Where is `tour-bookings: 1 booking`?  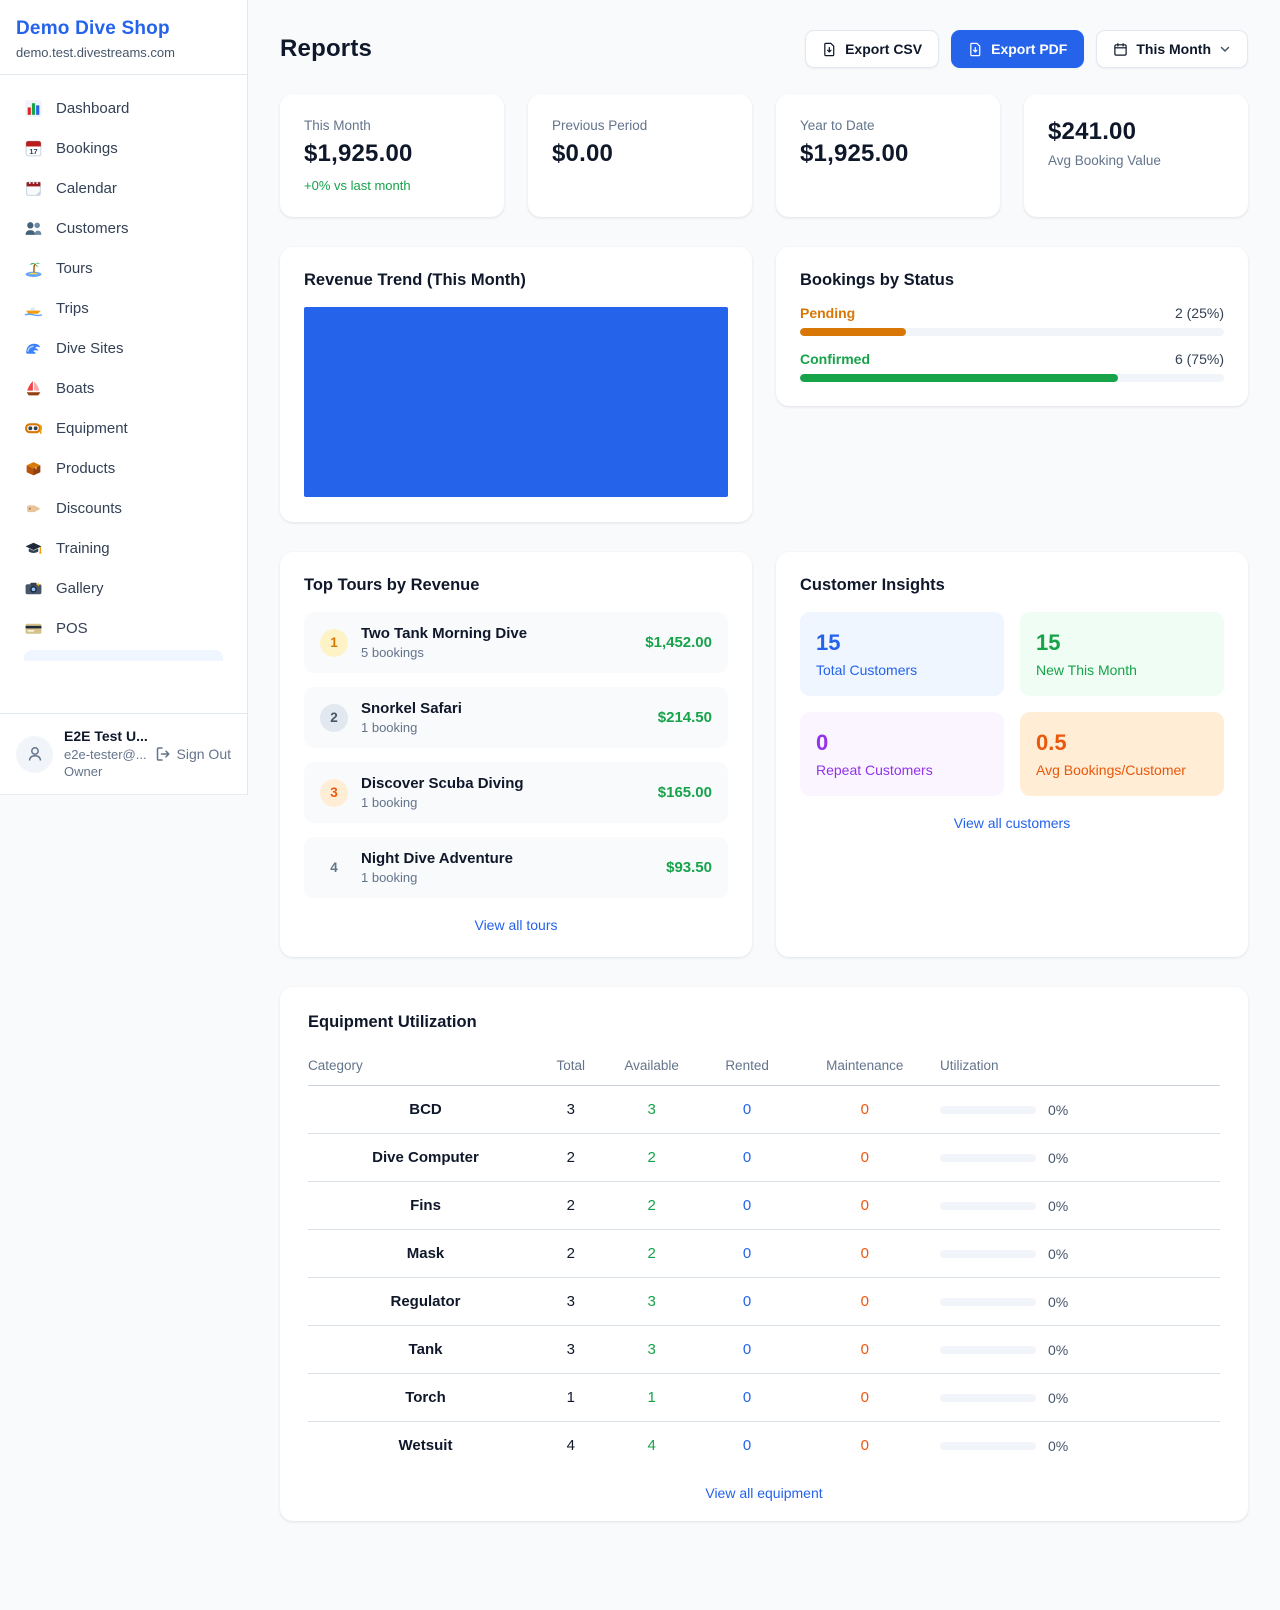
tour-bookings: 1 booking is located at coordinates (389, 877).